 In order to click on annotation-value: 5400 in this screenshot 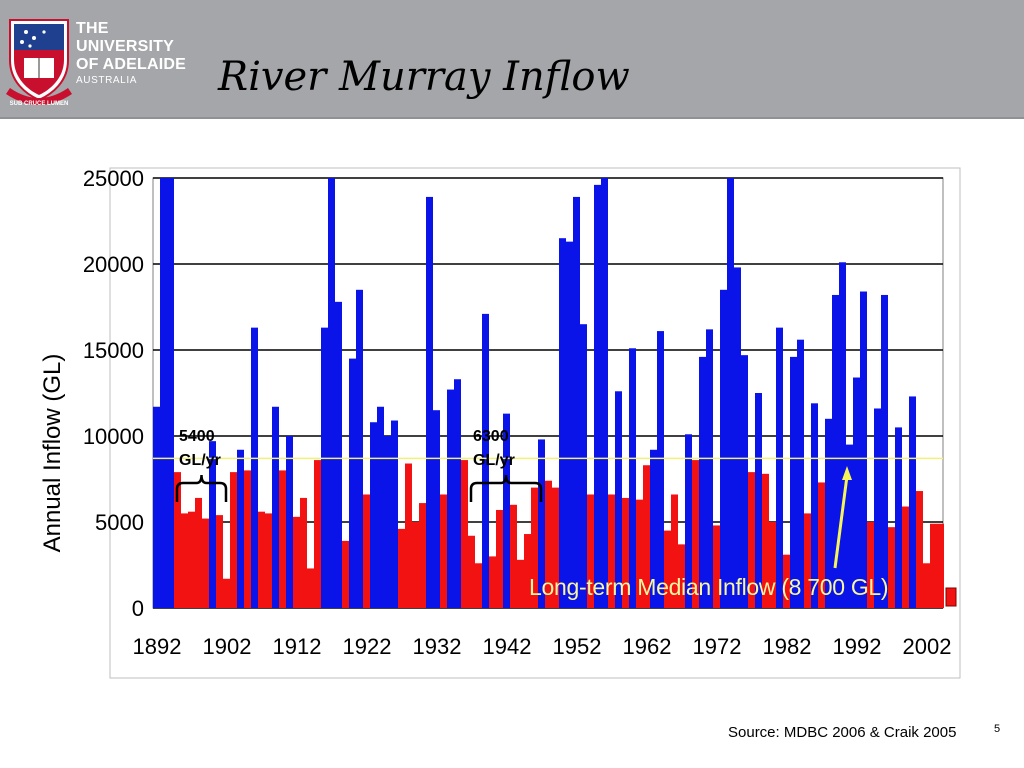, I will do `click(197, 436)`.